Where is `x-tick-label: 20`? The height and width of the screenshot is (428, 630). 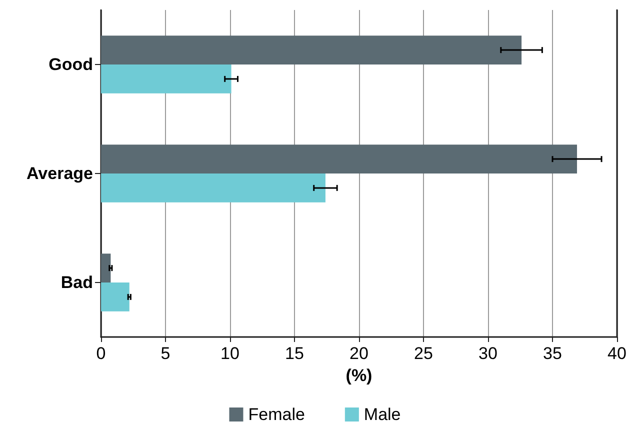
x-tick-label: 20 is located at coordinates (359, 353).